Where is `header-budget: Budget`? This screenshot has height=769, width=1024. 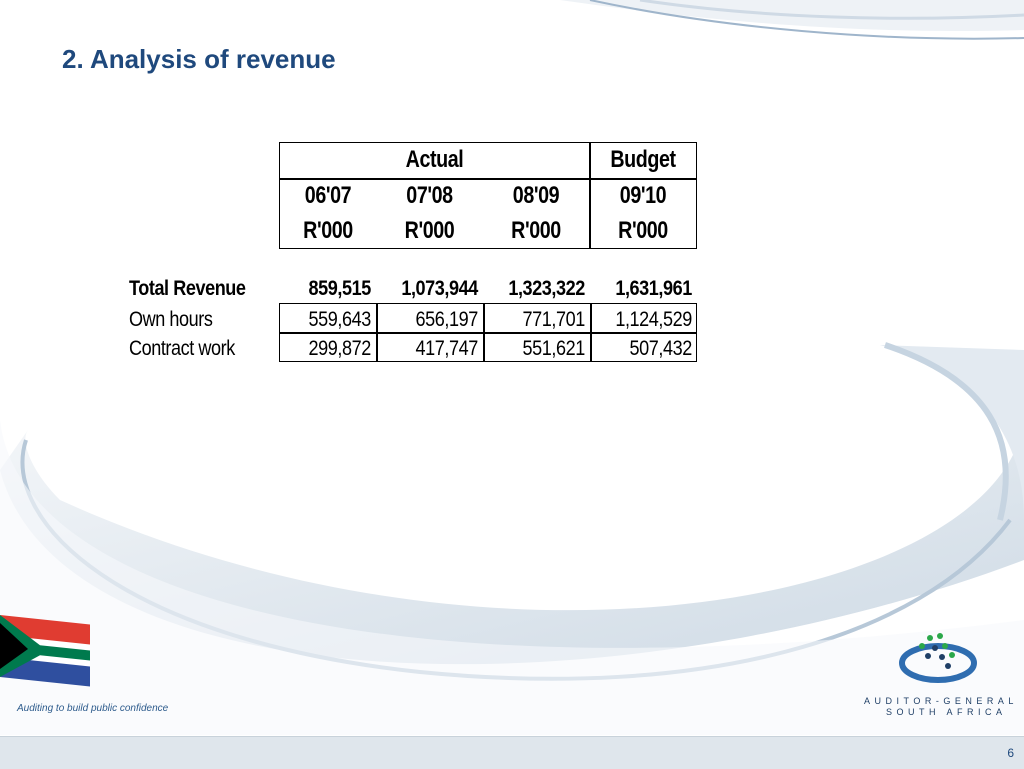
header-budget: Budget is located at coordinates (643, 159).